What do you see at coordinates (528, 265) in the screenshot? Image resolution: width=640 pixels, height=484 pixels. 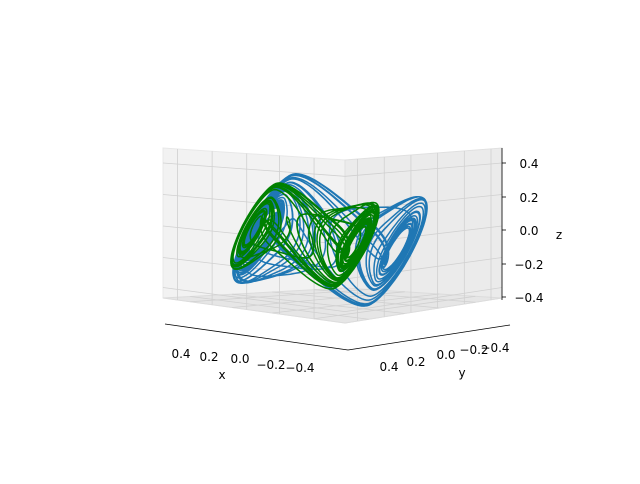 I see `z-tick-label: −0.2` at bounding box center [528, 265].